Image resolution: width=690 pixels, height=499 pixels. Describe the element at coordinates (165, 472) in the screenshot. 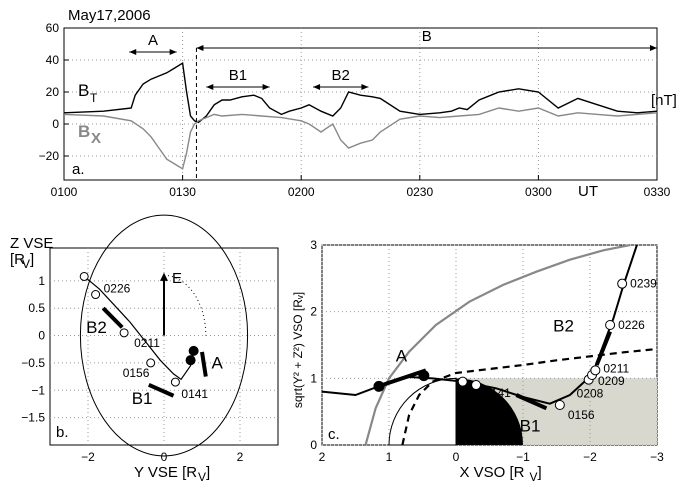

I see `panel-b-xlabel: Y VSE [R` at that location.